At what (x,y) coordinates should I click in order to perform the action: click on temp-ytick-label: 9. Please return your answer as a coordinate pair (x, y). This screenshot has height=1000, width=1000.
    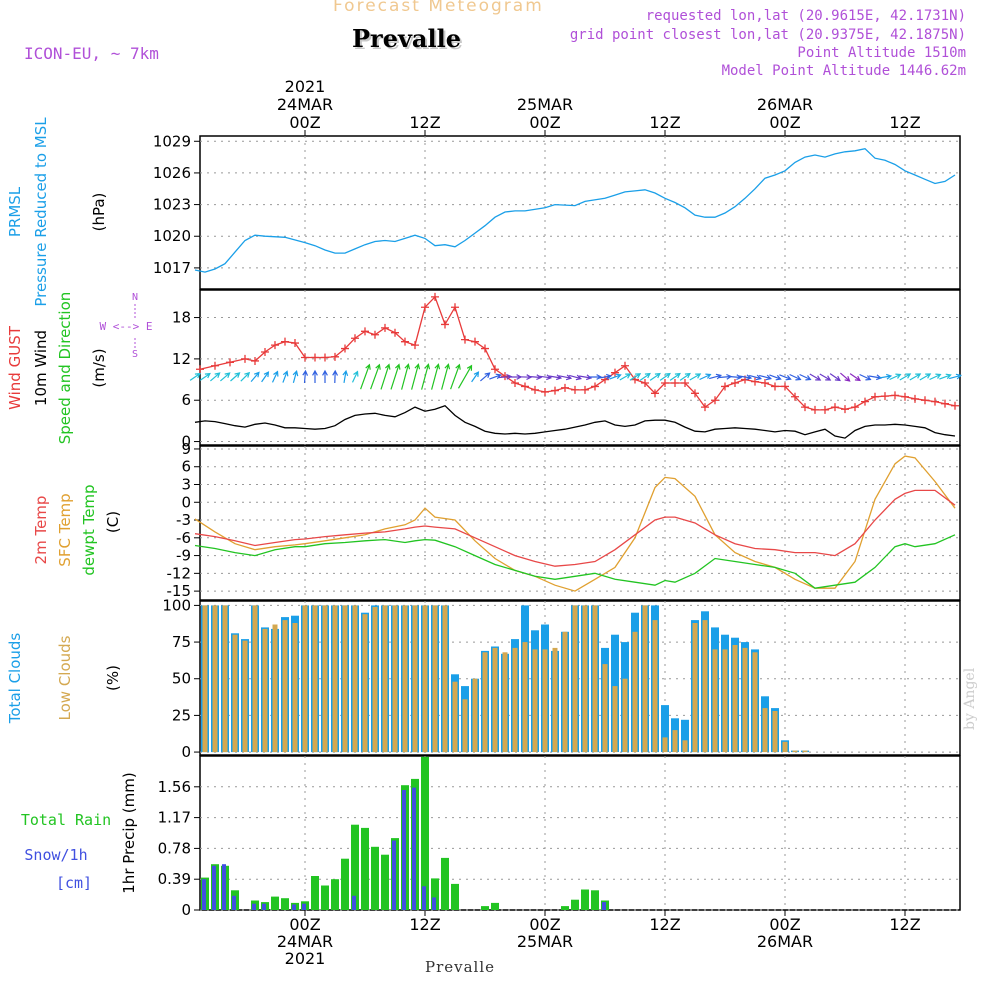
    Looking at the image, I should click on (186, 449).